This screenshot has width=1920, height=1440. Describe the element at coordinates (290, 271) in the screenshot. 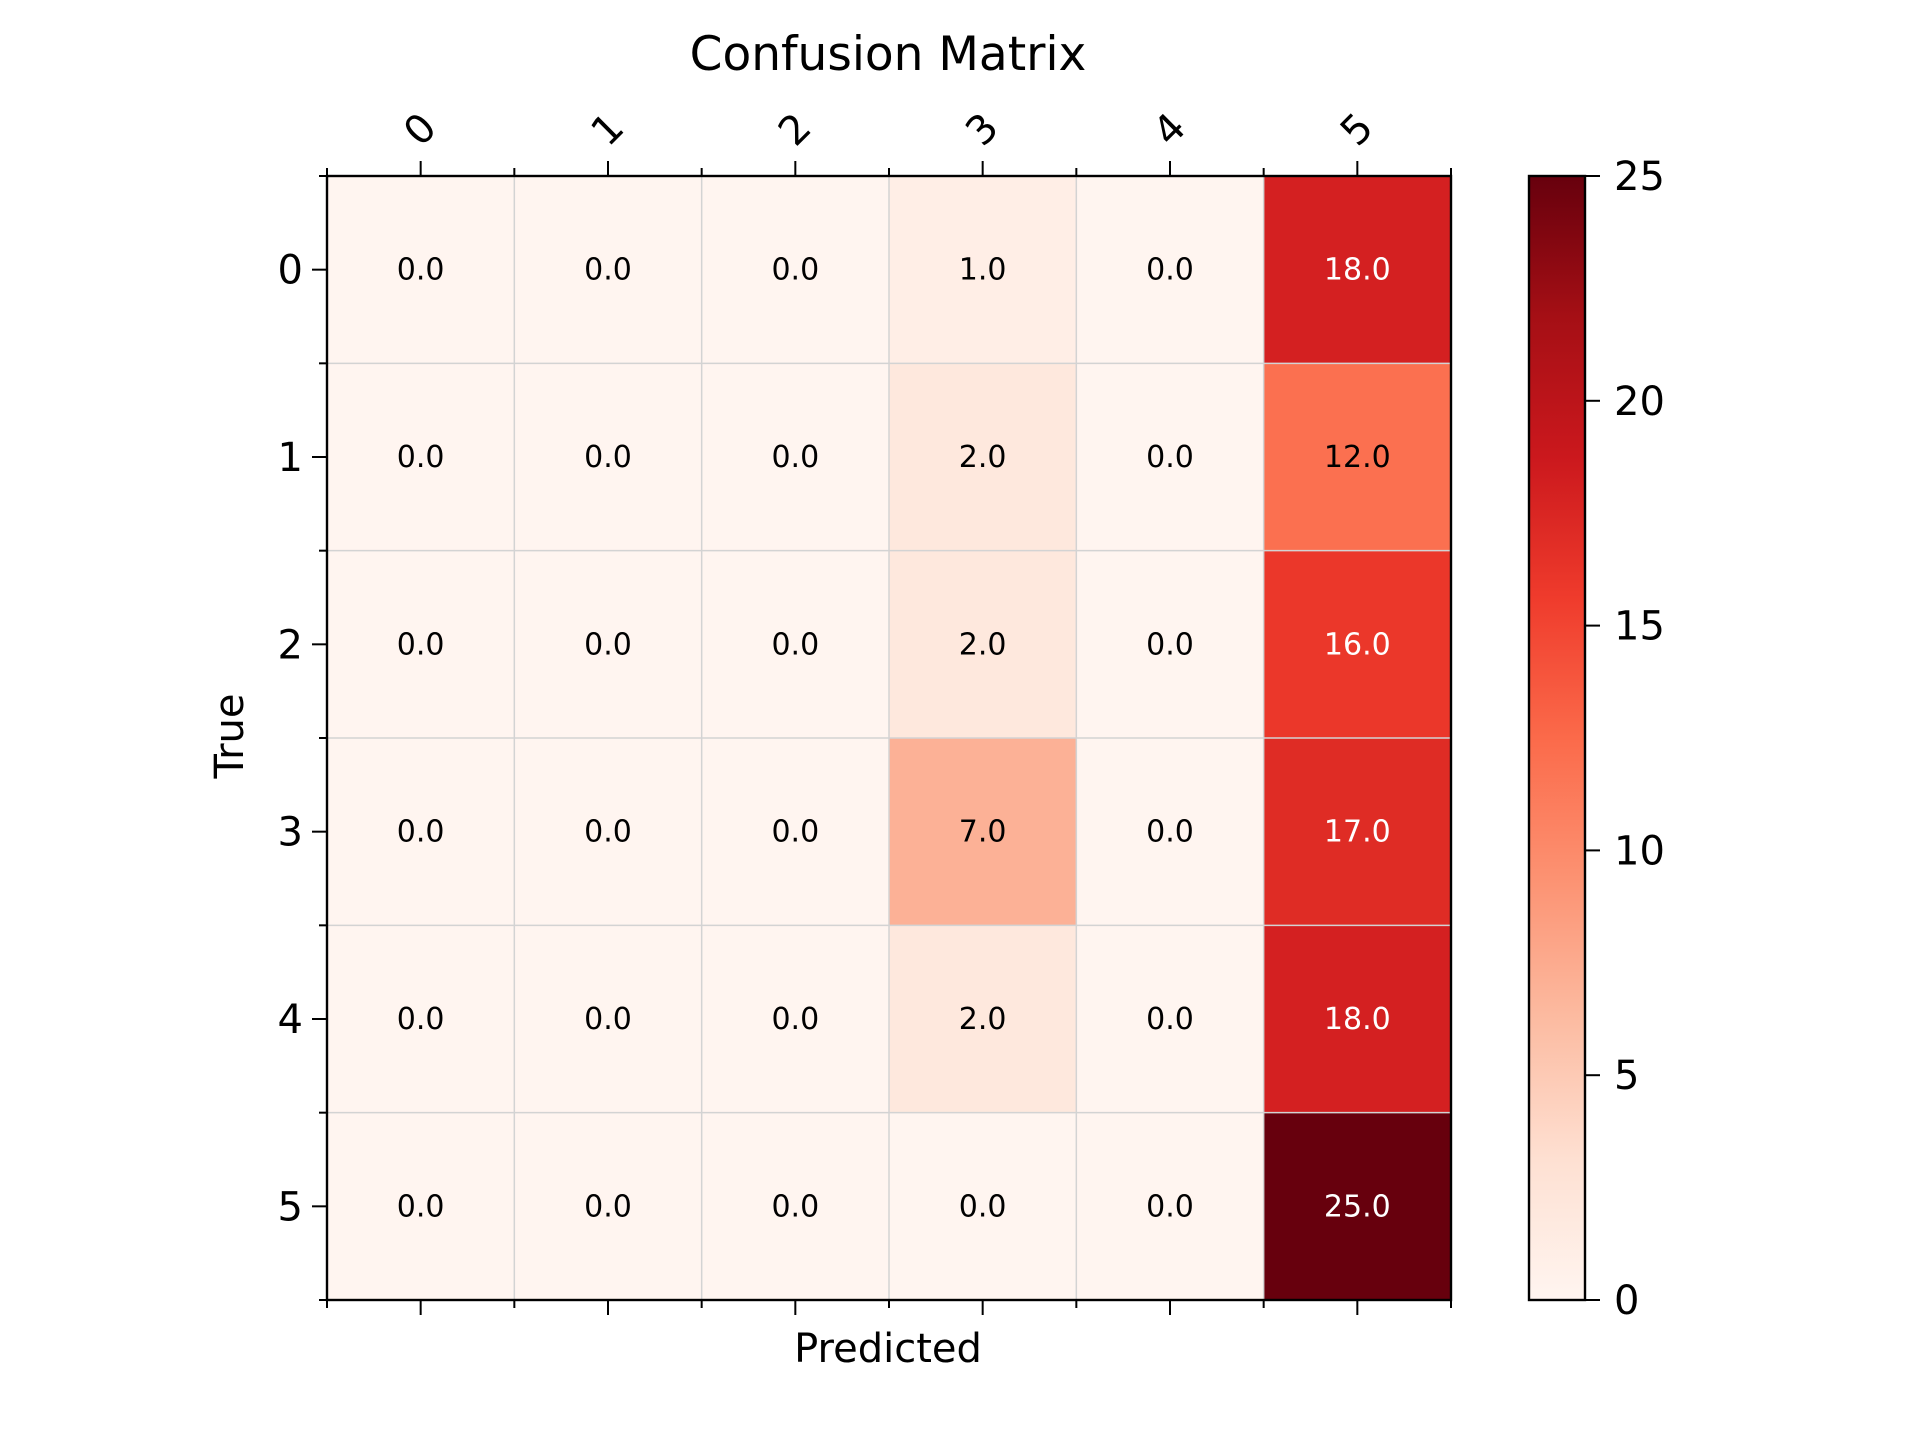

I see `y-tick-label: 0` at that location.